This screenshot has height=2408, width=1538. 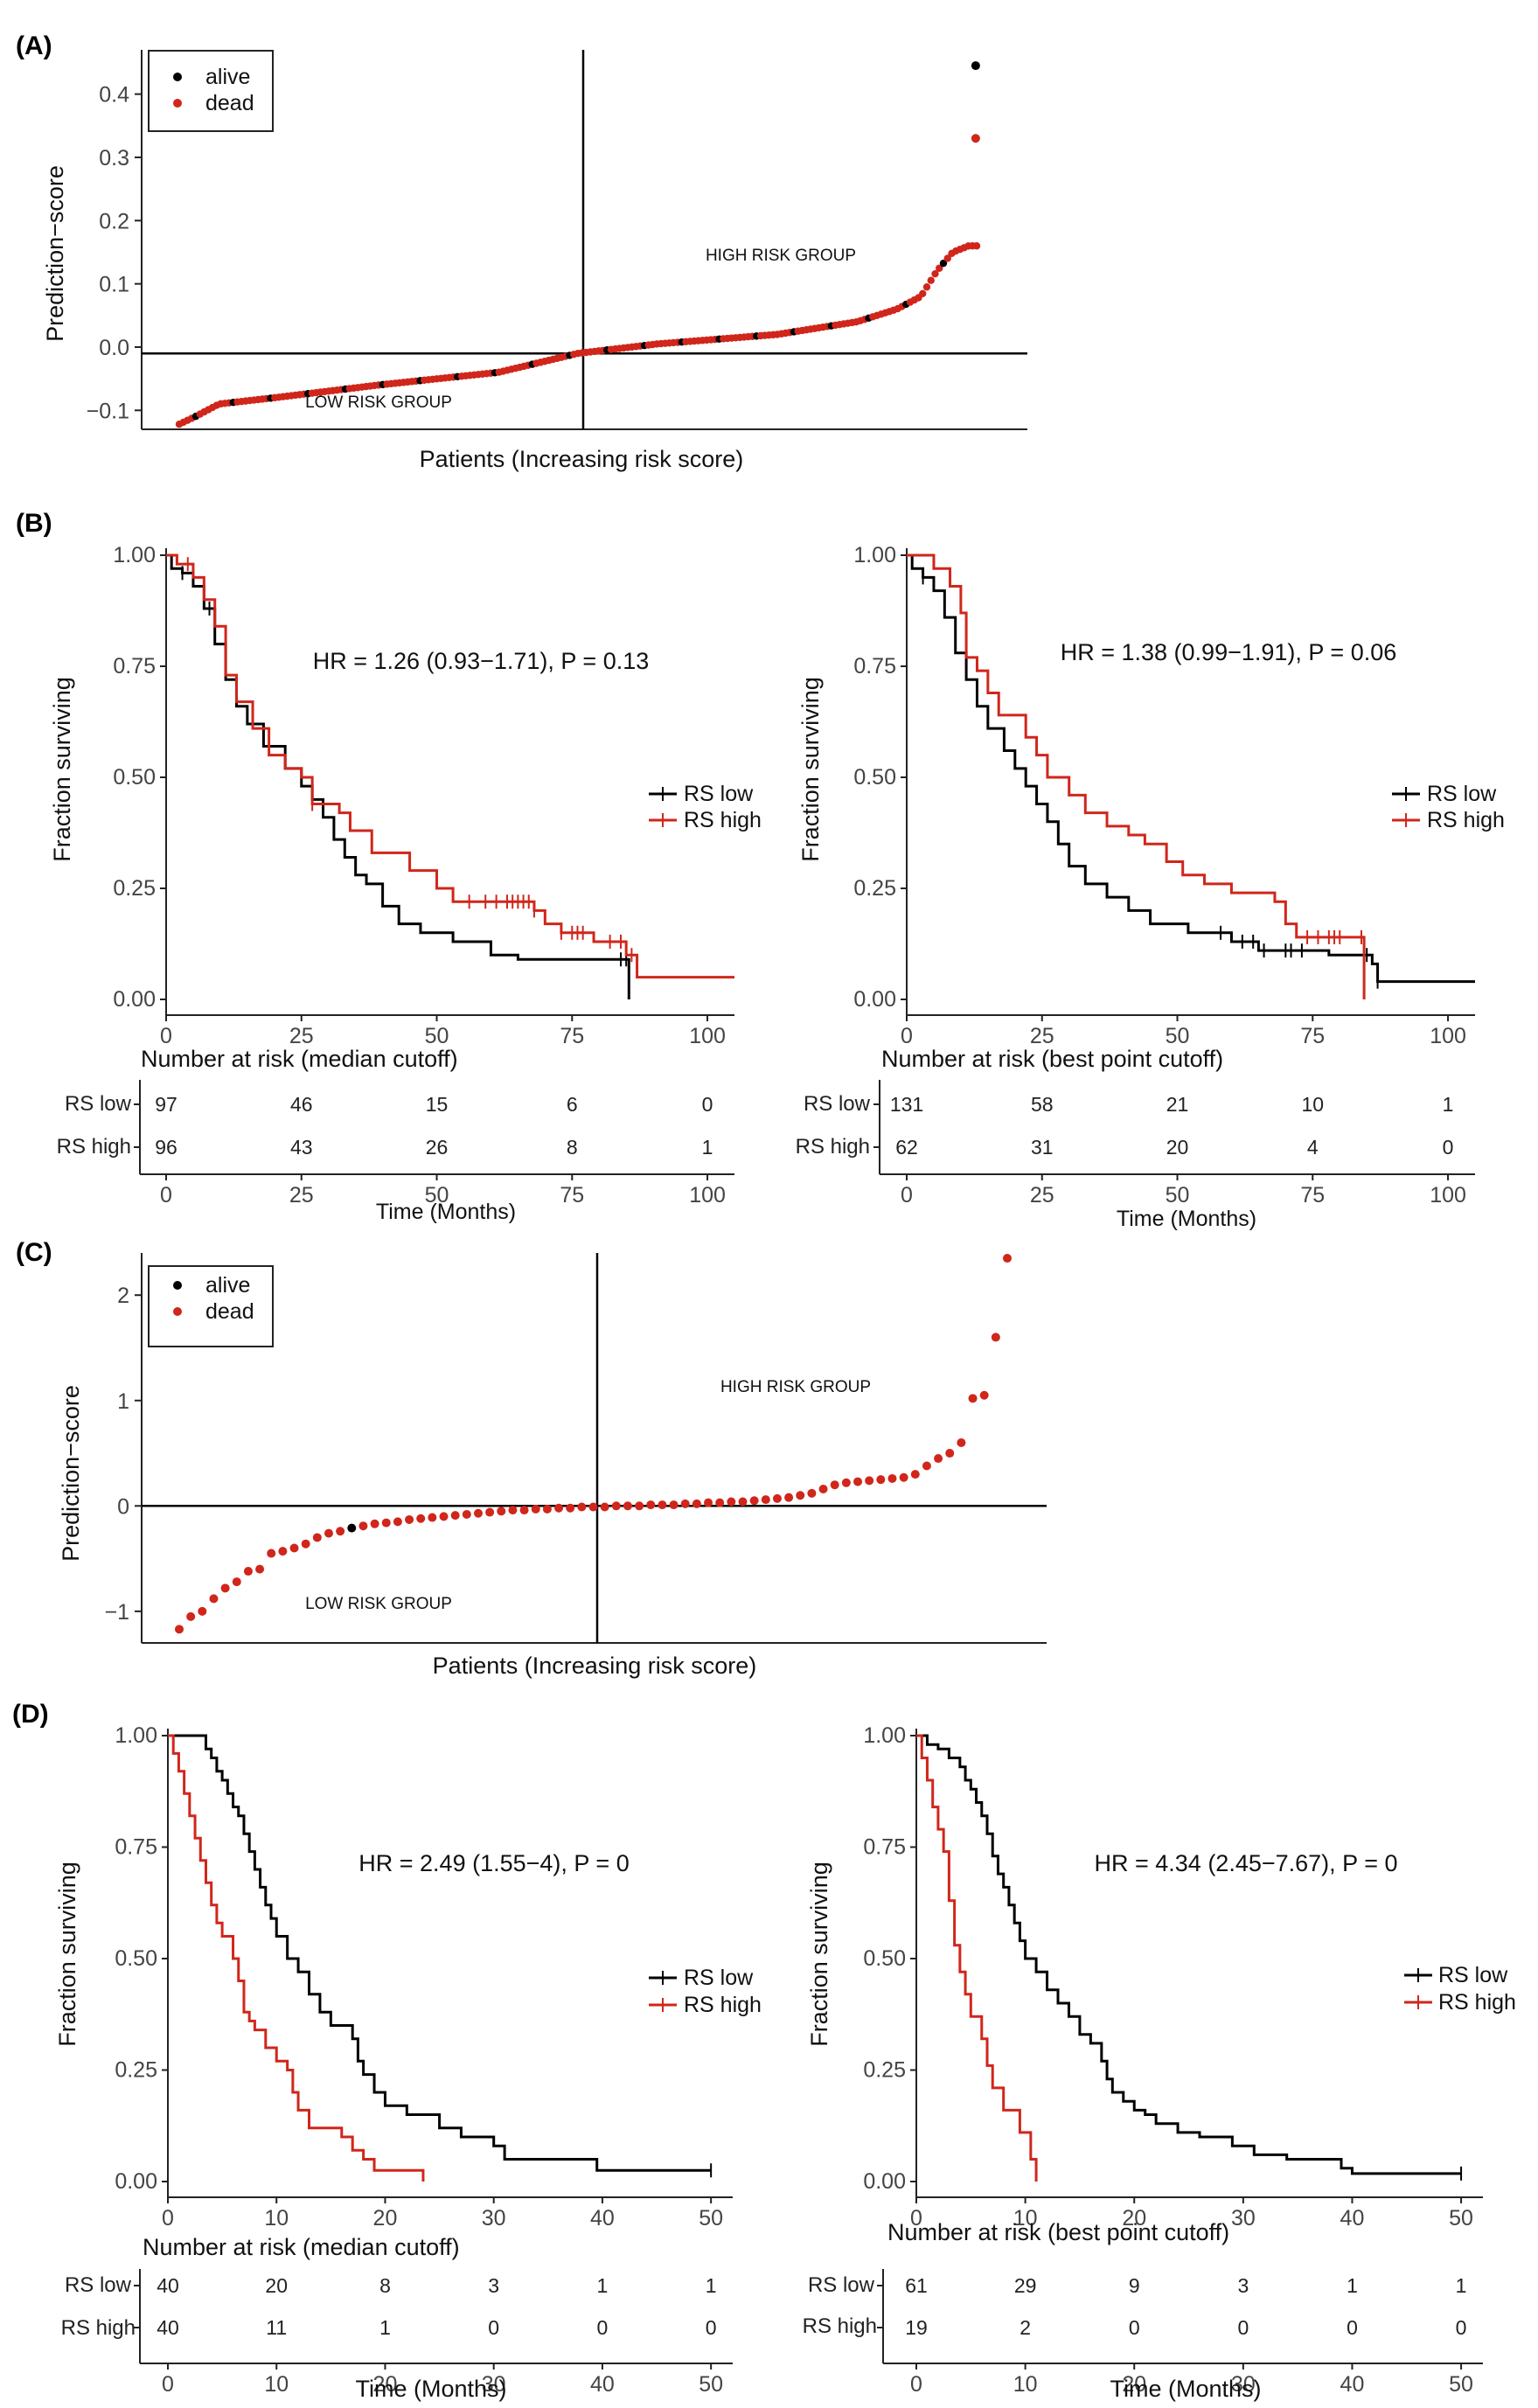 I want to click on risk-x-tick-label: 25, so click(x=301, y=1195).